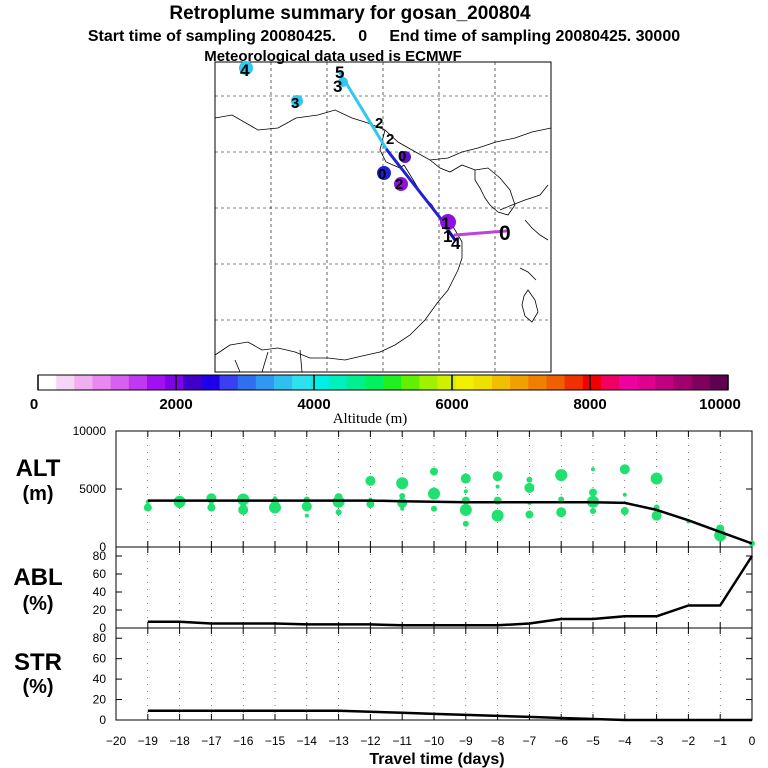 This screenshot has height=768, width=768. I want to click on x-tick-label: −18, so click(179, 741).